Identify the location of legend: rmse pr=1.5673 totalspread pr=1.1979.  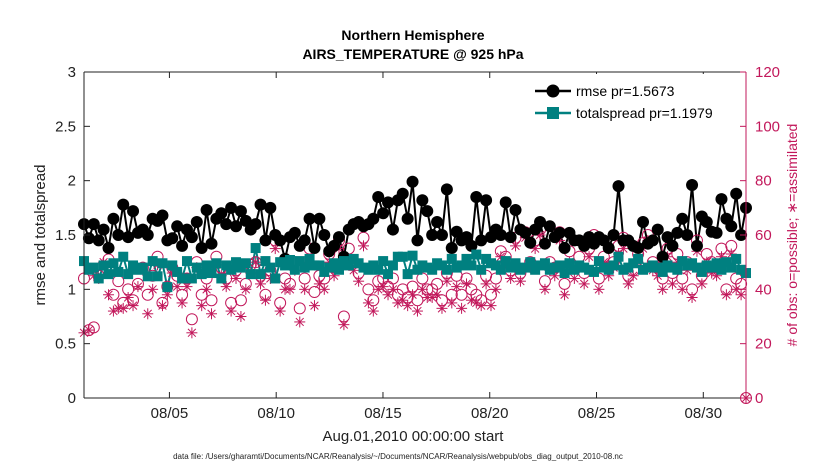
(634, 101).